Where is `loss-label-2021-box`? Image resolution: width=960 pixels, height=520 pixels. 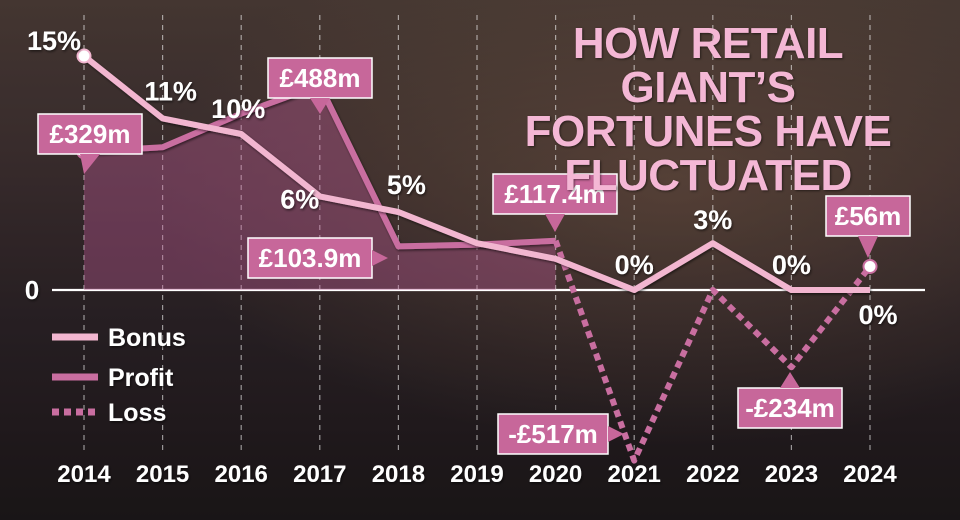 loss-label-2021-box is located at coordinates (553, 434).